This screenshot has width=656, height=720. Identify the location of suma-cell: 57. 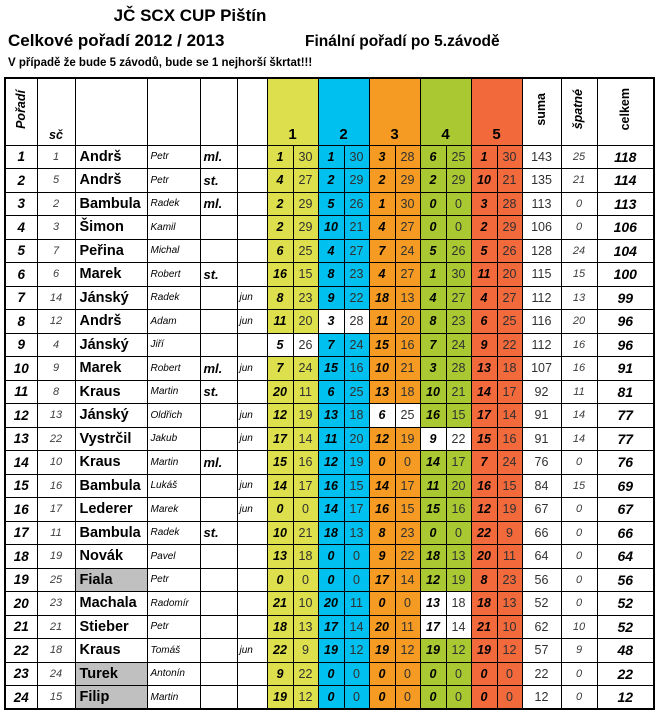
(541, 650).